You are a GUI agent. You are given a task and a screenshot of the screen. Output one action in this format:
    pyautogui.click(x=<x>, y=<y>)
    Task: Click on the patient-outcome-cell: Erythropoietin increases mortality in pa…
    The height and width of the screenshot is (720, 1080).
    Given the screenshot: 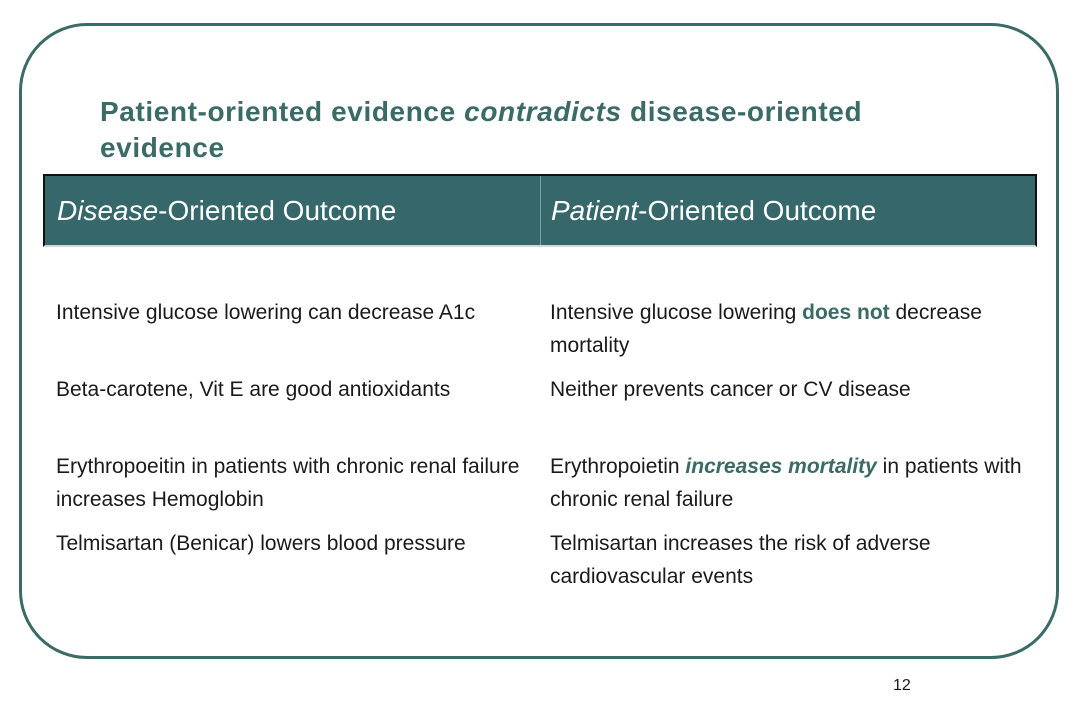 What is the action you would take?
    pyautogui.click(x=793, y=488)
    